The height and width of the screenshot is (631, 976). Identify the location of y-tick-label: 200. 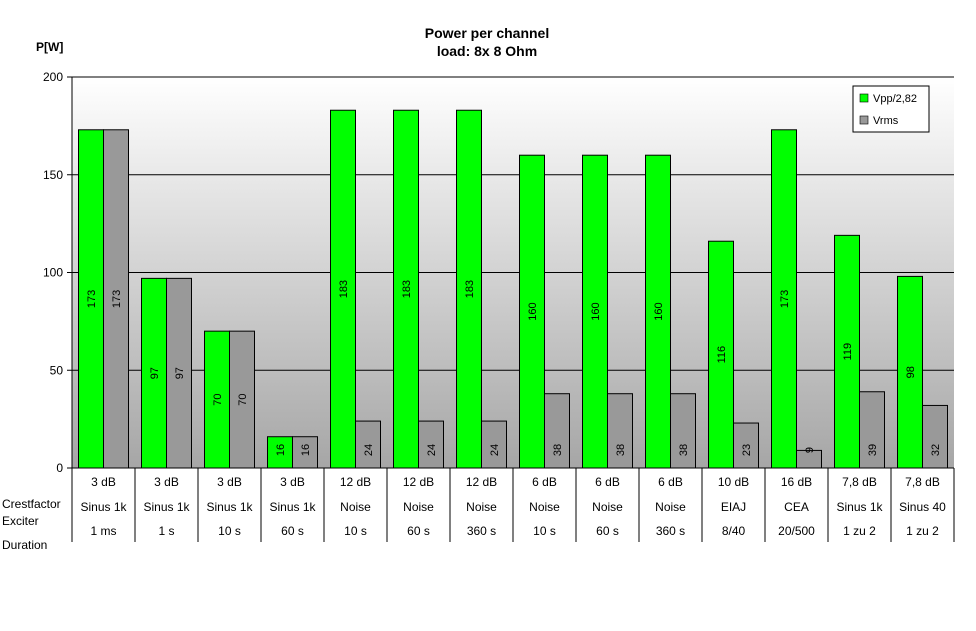
(53, 77).